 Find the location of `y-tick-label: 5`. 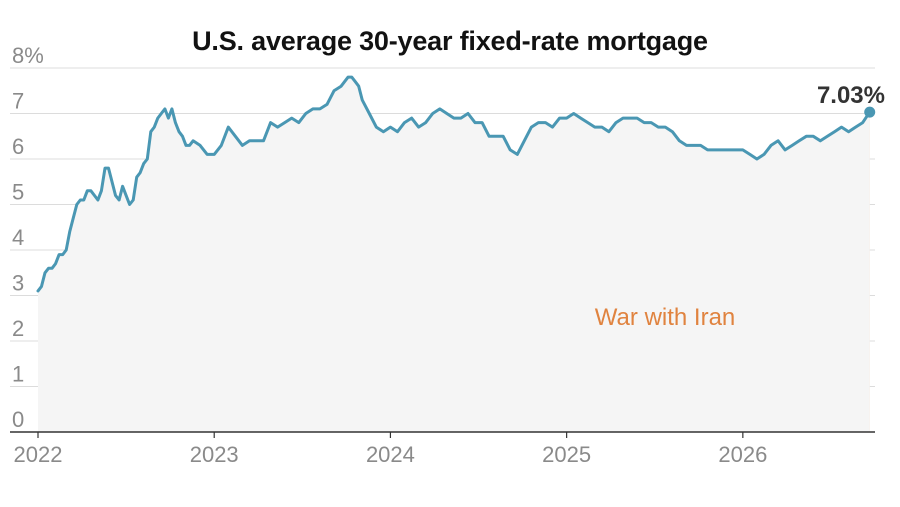

y-tick-label: 5 is located at coordinates (18, 192).